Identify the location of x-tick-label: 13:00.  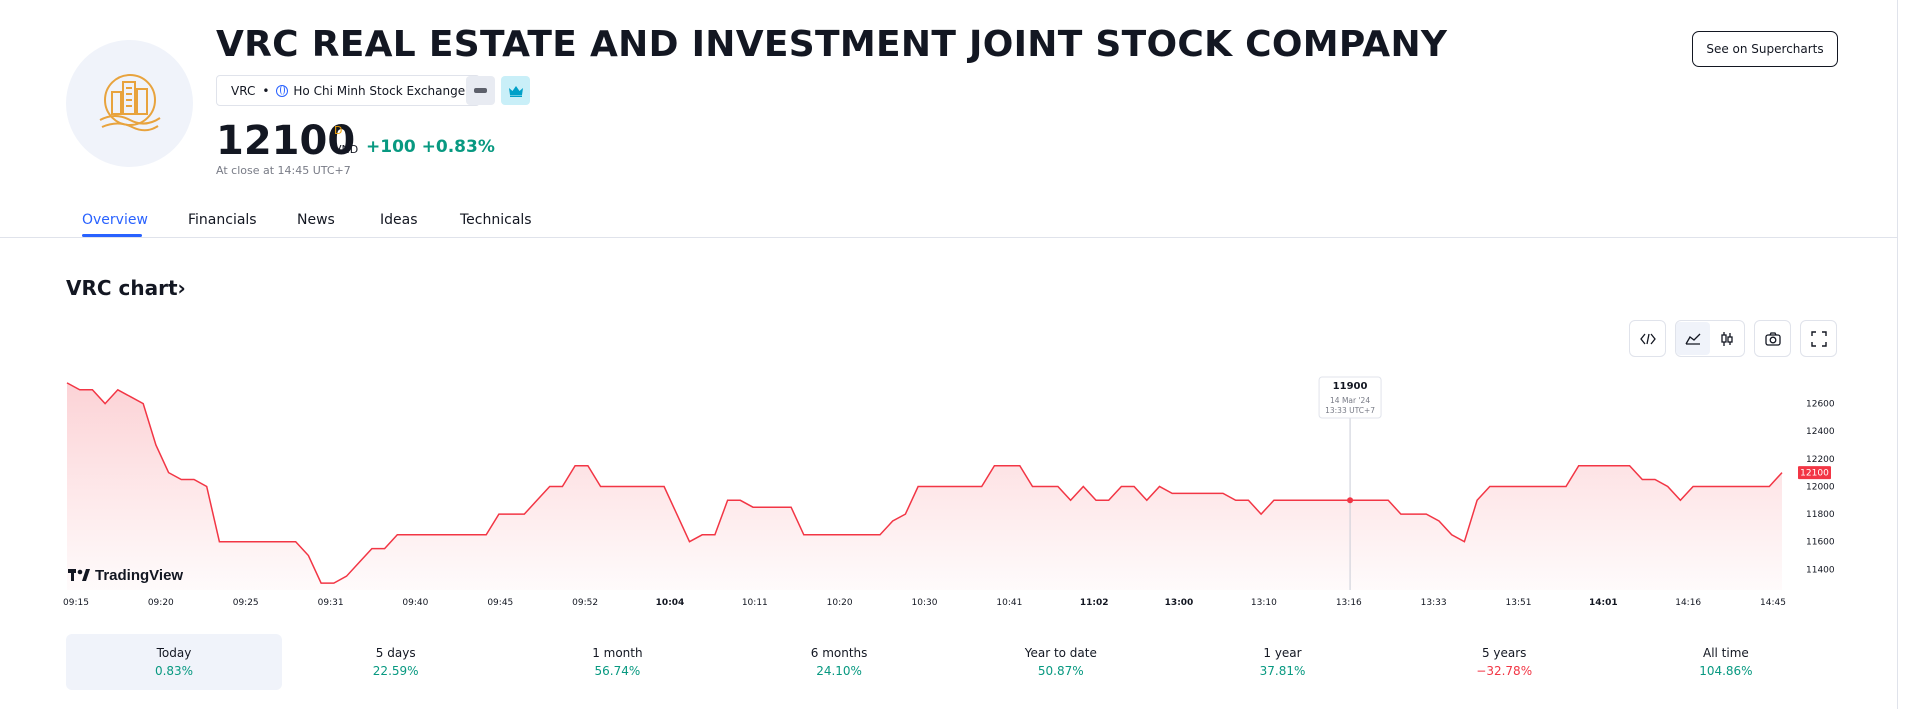
(1179, 603).